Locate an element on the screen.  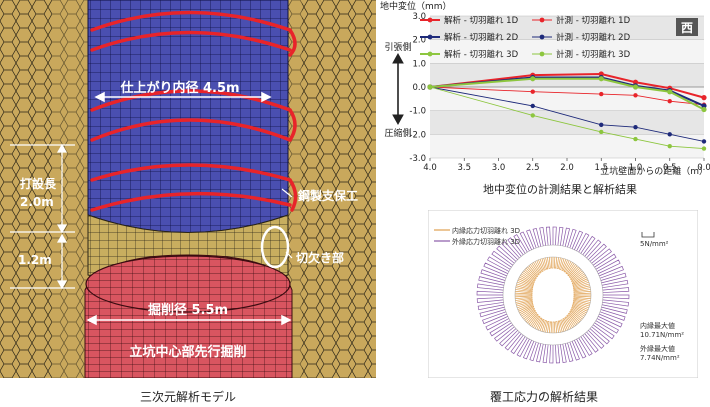
center-excavation-label: 立坑中心部先行掘削 is located at coordinates (187, 352).